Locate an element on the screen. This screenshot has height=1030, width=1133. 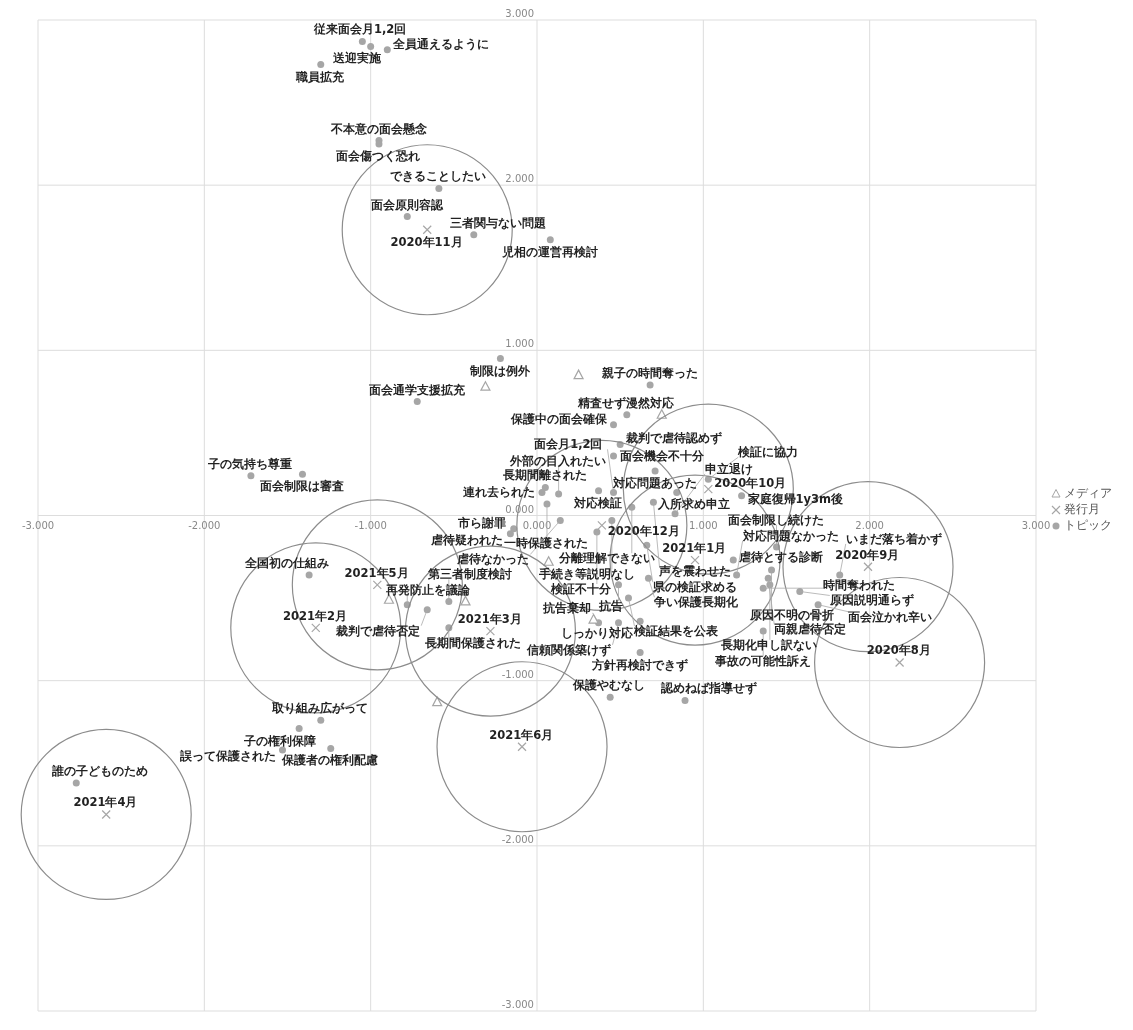
data-label: 両親虐待否定 is located at coordinates (810, 629).